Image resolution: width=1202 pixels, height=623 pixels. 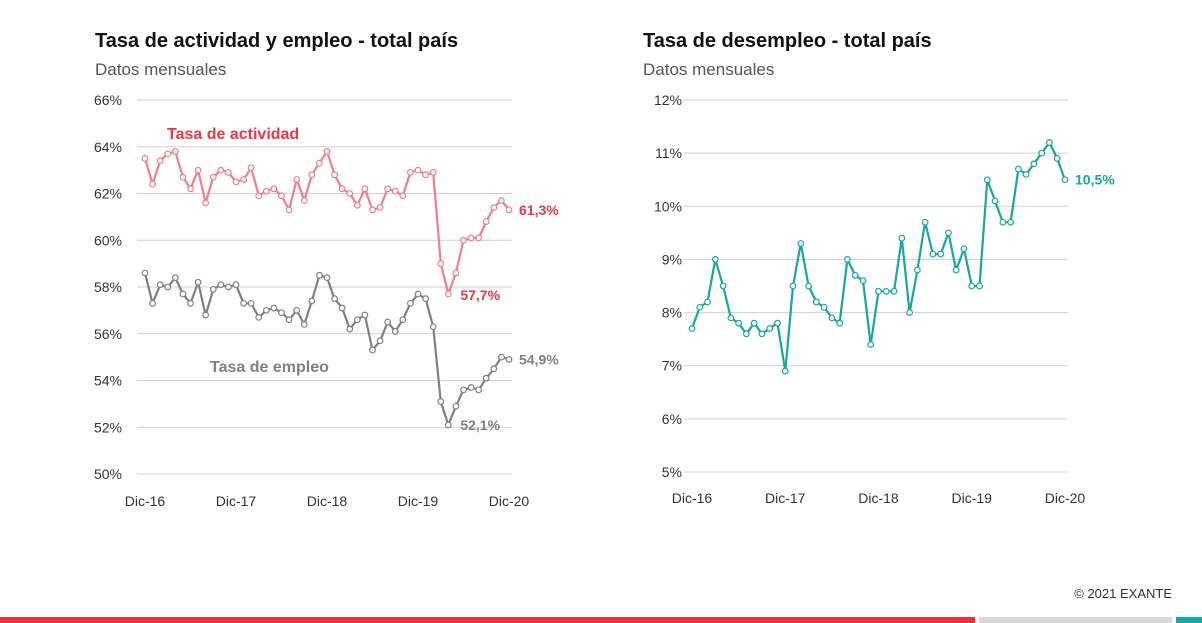 I want to click on y-tick-label: 62%, so click(x=108, y=194).